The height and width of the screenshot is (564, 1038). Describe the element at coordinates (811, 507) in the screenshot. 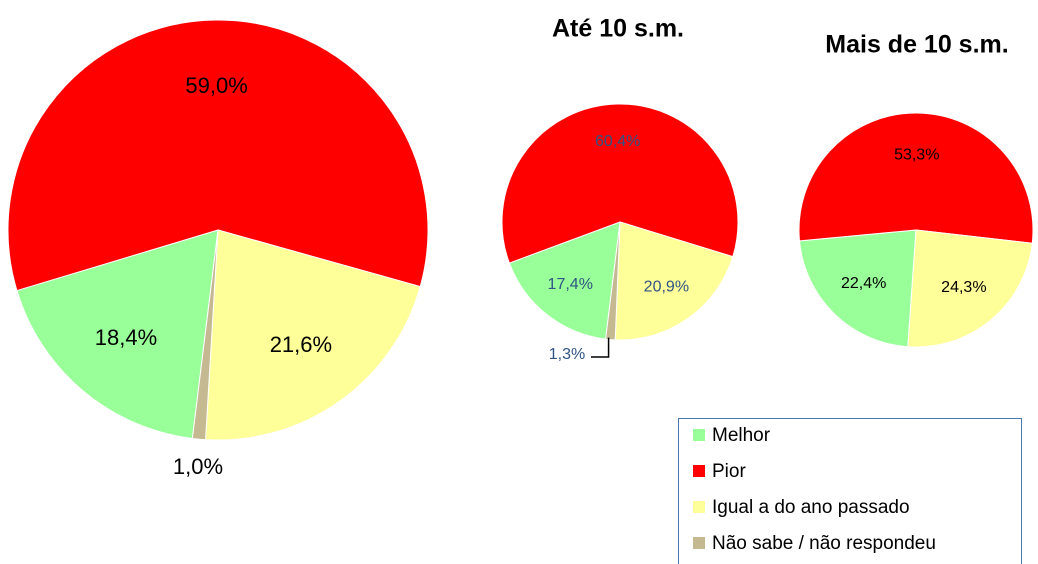

I see `legend-label: Igual a do ano passado` at that location.